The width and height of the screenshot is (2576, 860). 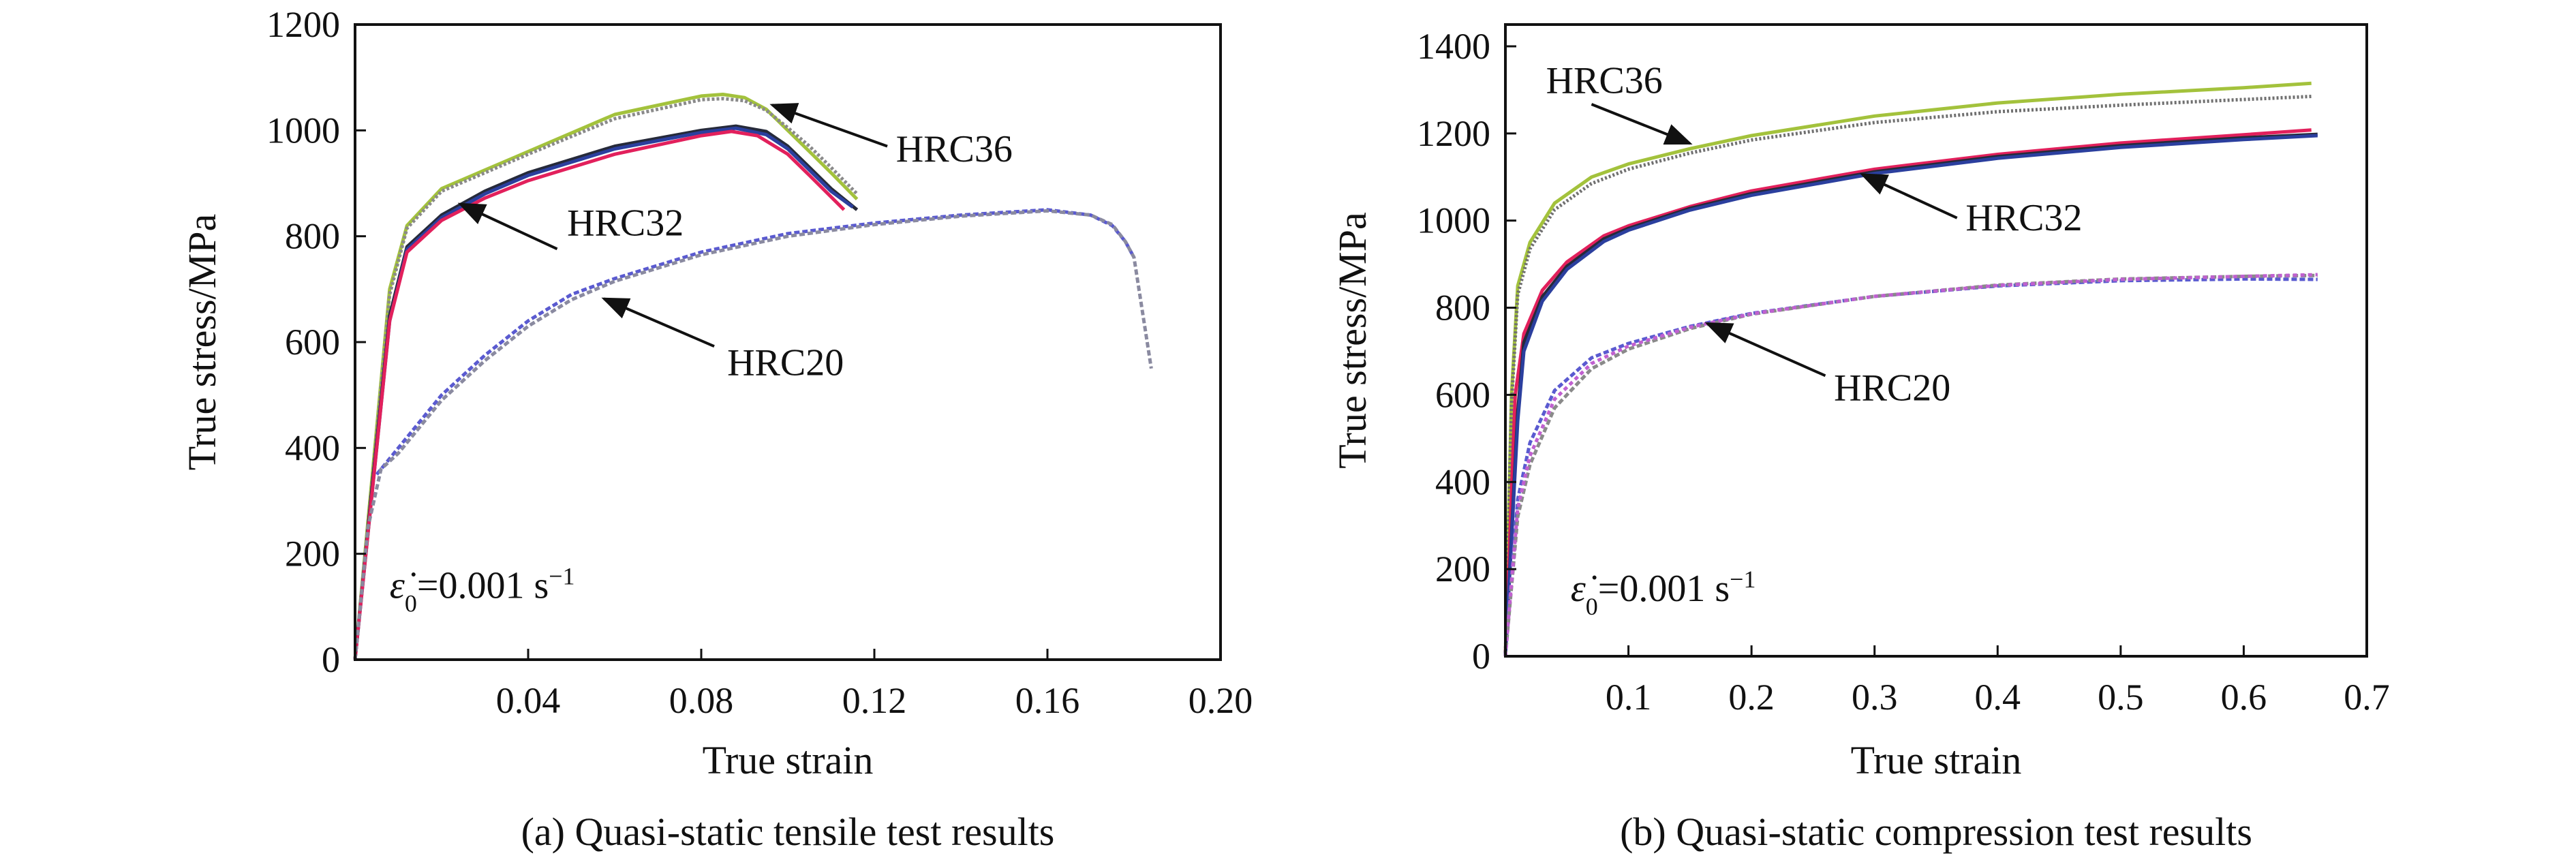 I want to click on x-tick-label: 0.20, so click(x=1221, y=700).